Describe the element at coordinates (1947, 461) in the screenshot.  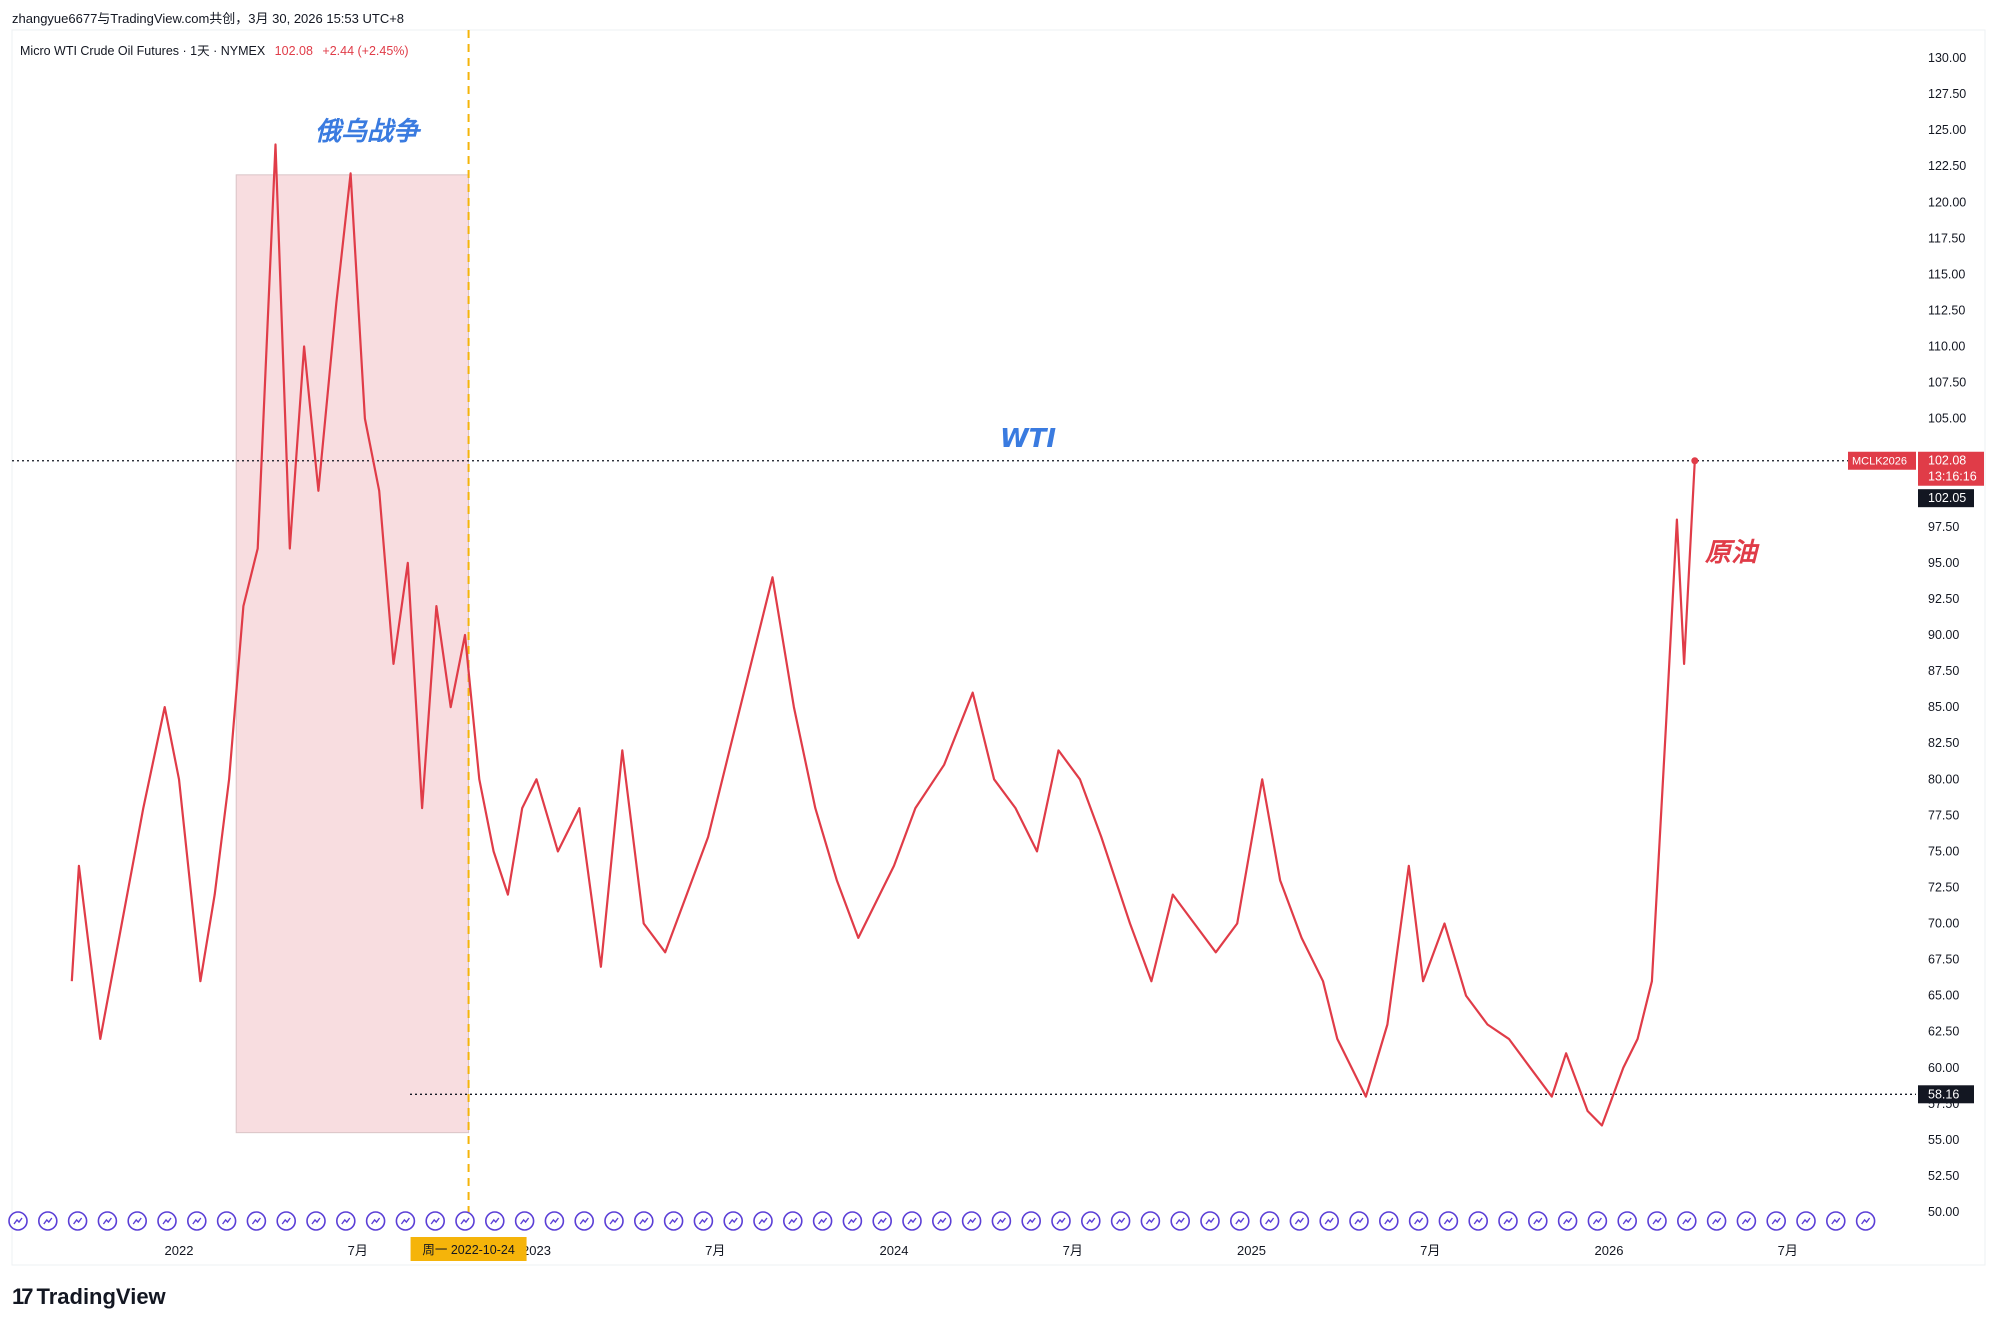
I see `last-price-tag: 102.08` at that location.